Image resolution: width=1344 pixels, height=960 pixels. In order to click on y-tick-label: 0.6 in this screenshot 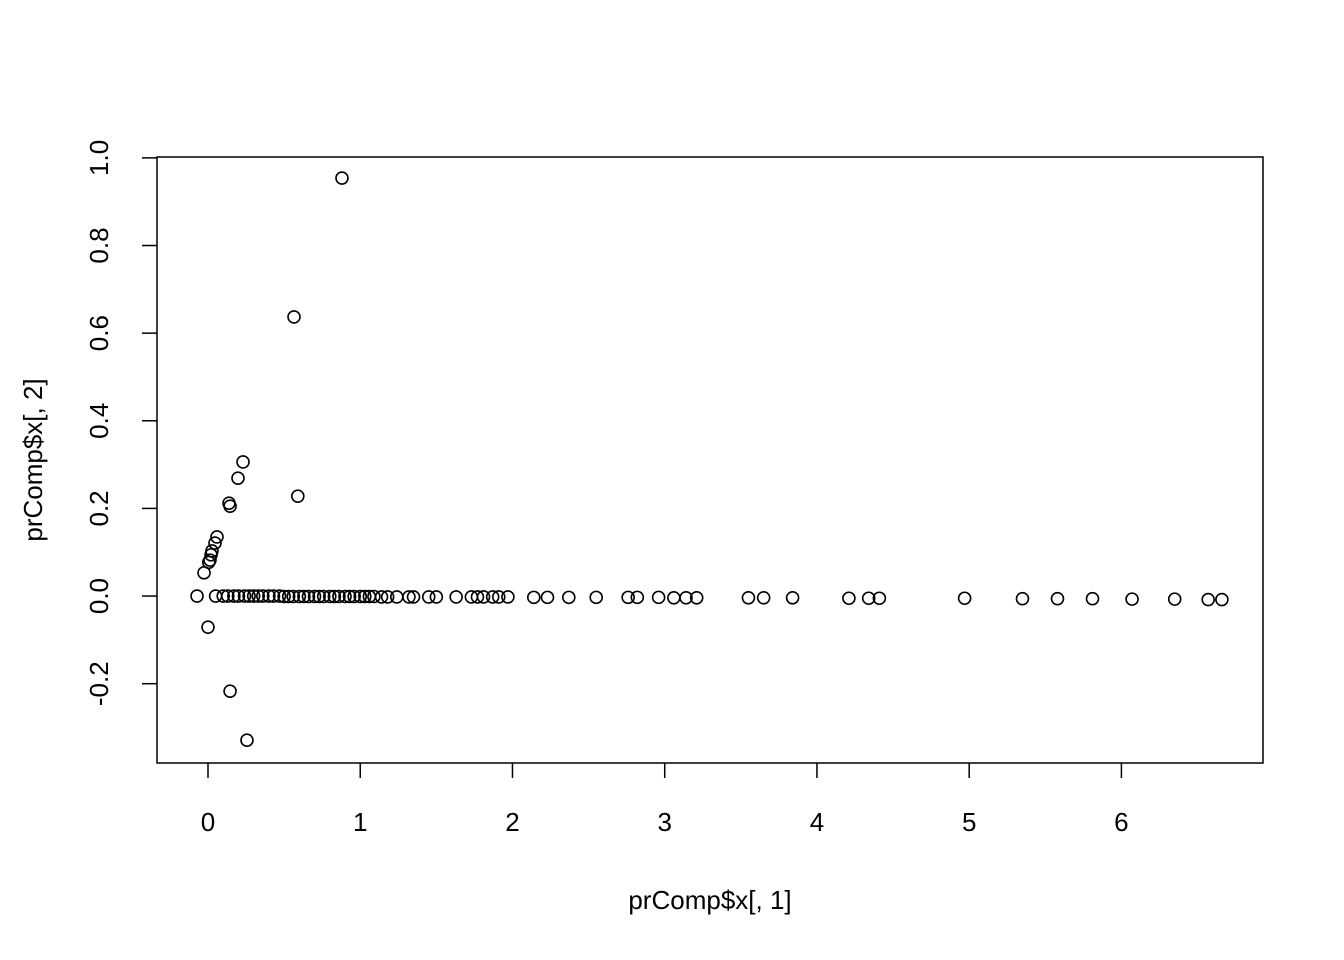, I will do `click(99, 333)`.